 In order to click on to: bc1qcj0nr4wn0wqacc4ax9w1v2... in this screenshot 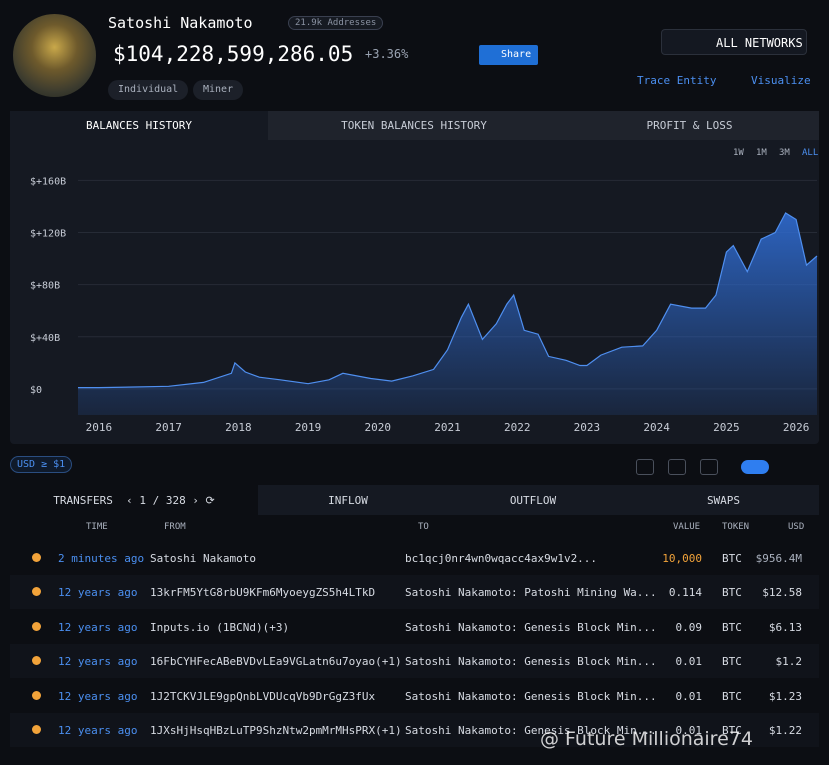, I will do `click(501, 558)`.